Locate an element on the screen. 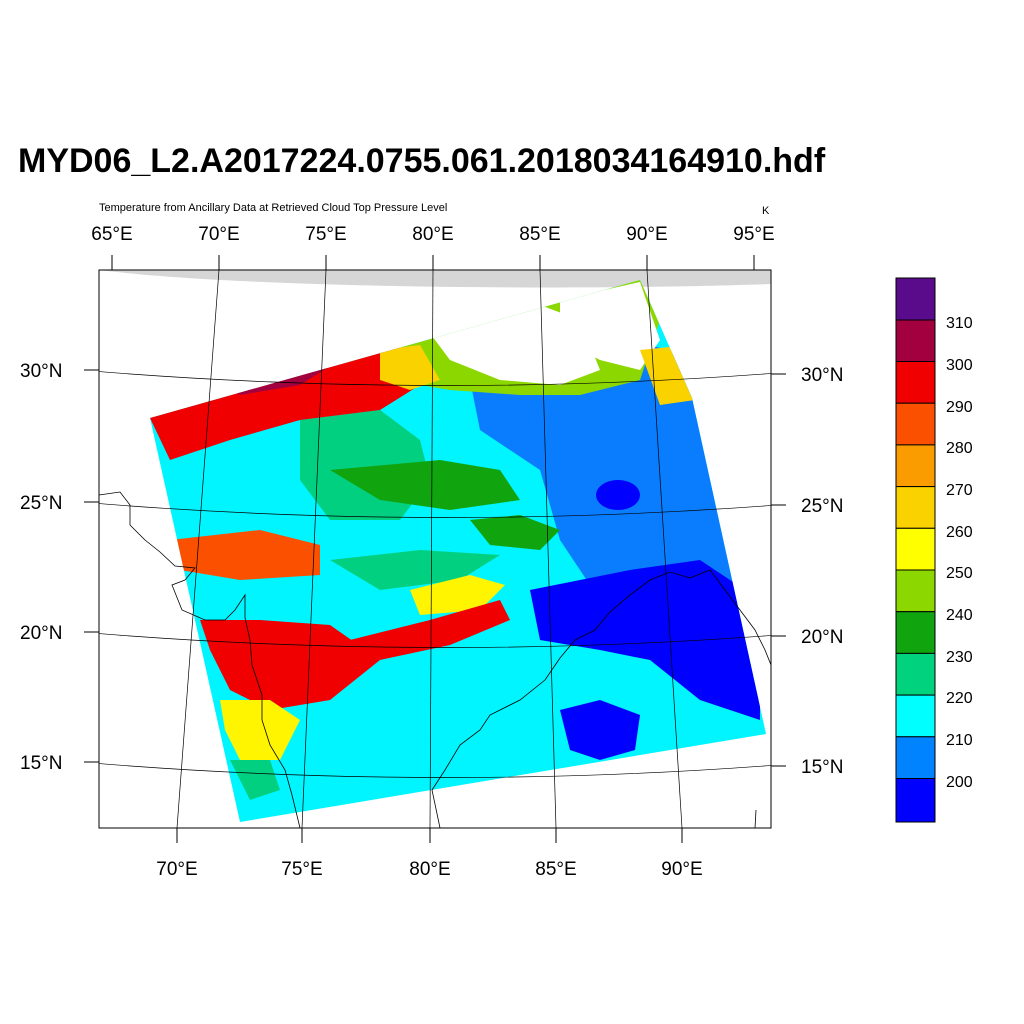 The image size is (1024, 1024). off-globe-region is located at coordinates (435, 279).